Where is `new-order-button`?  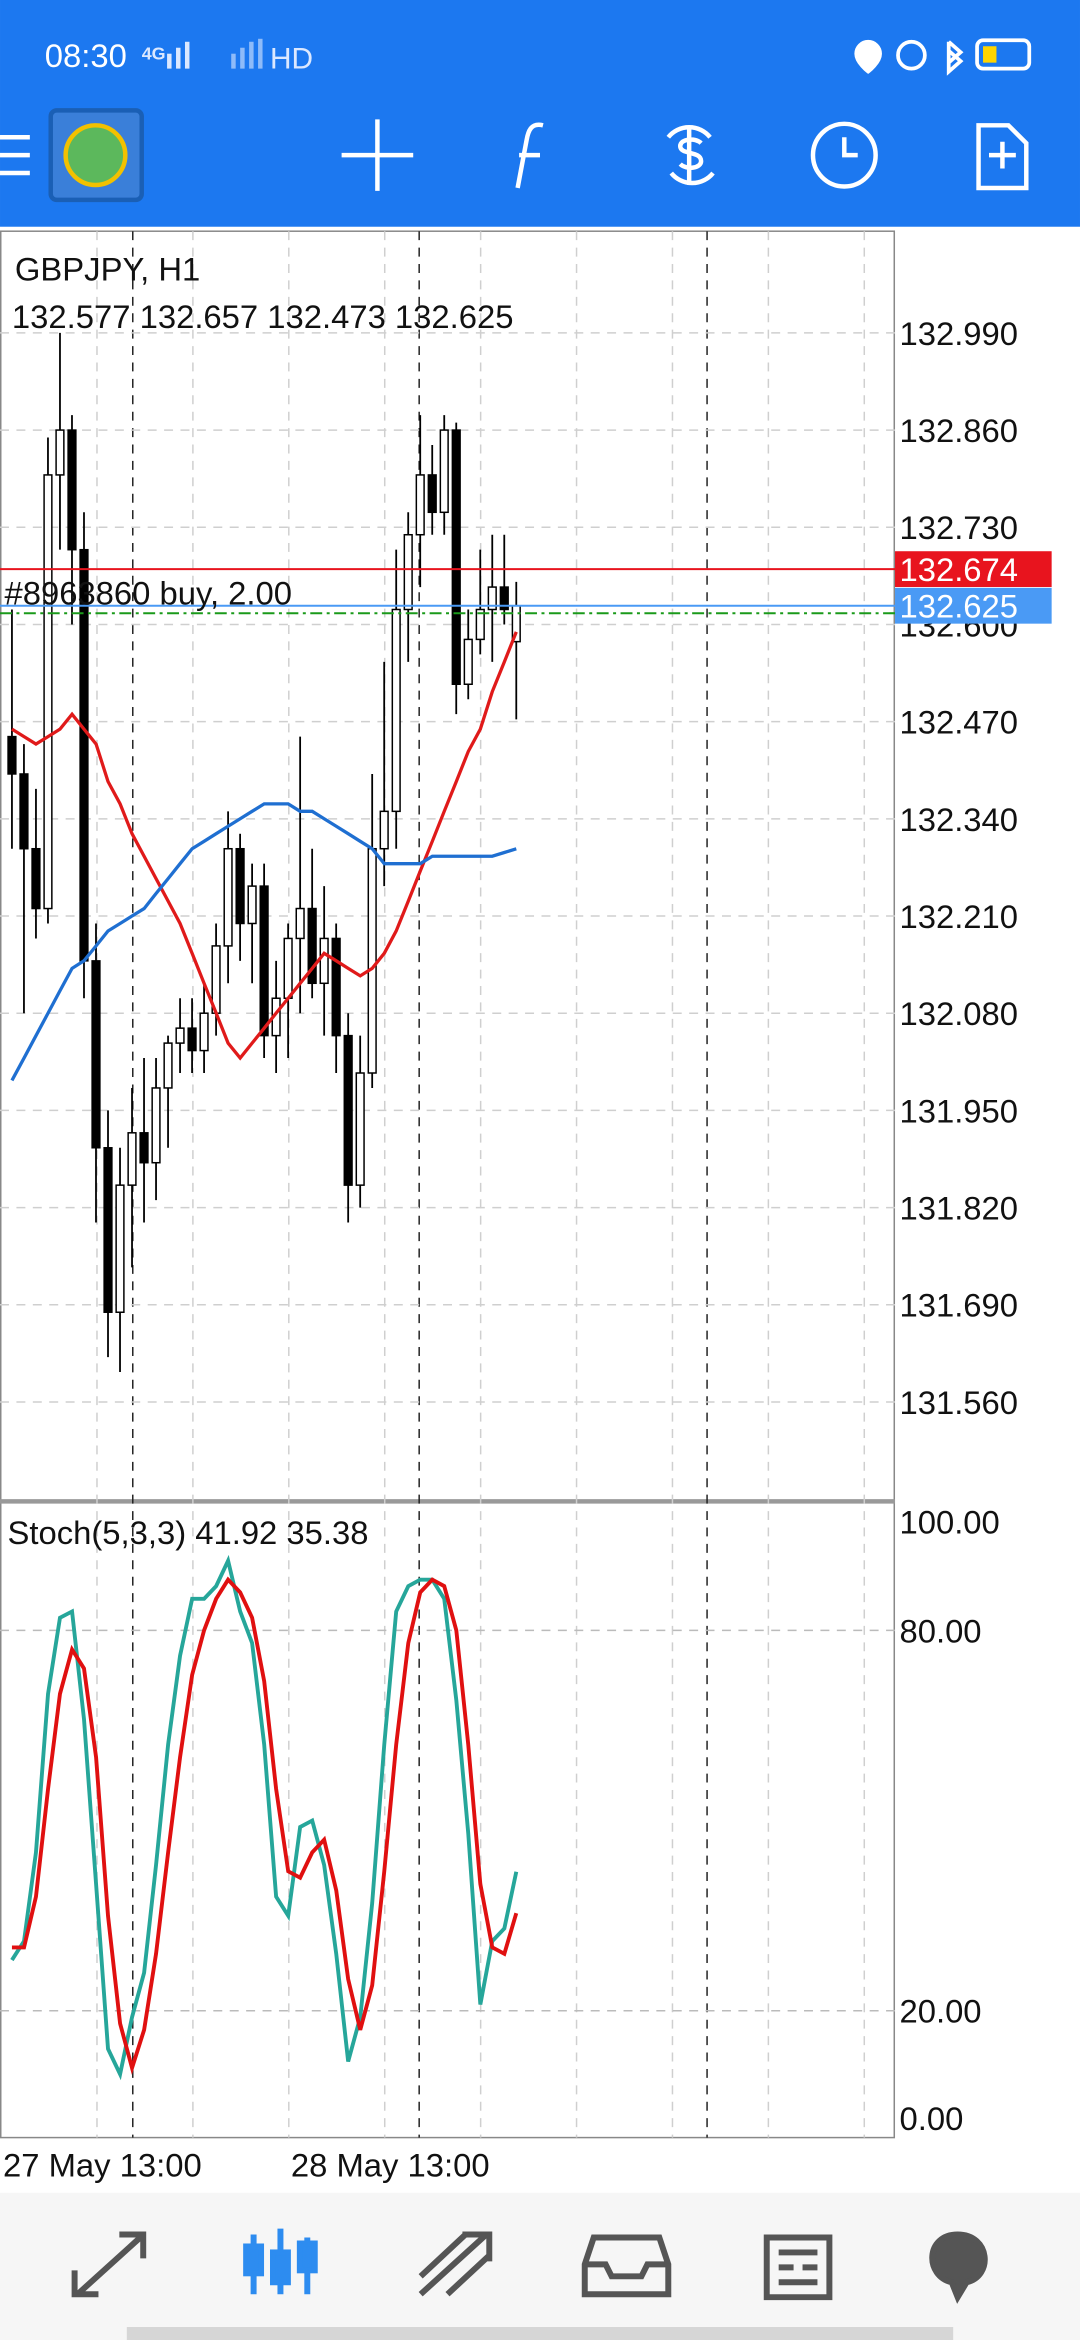
new-order-button is located at coordinates (1002, 157).